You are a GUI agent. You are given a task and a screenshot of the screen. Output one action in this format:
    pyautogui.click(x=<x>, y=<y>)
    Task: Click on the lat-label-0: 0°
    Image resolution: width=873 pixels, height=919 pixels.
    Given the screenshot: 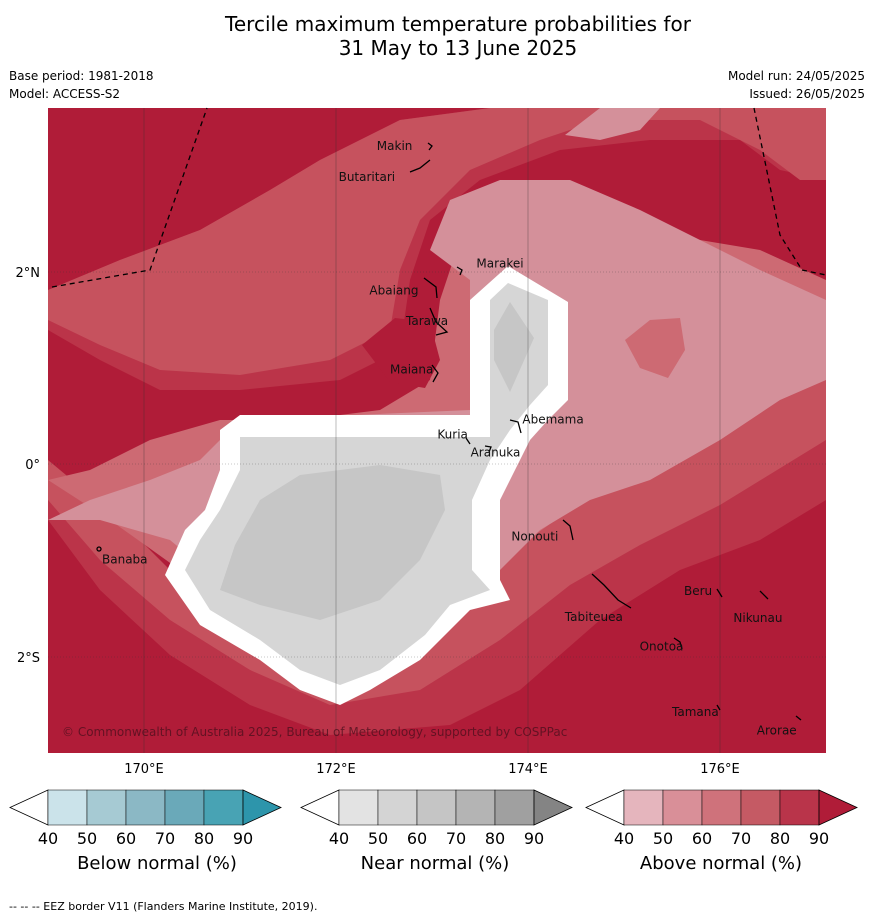 What is the action you would take?
    pyautogui.click(x=32, y=465)
    